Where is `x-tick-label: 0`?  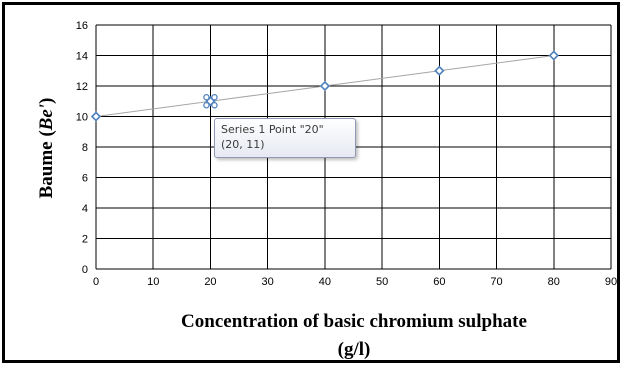 x-tick-label: 0 is located at coordinates (96, 282).